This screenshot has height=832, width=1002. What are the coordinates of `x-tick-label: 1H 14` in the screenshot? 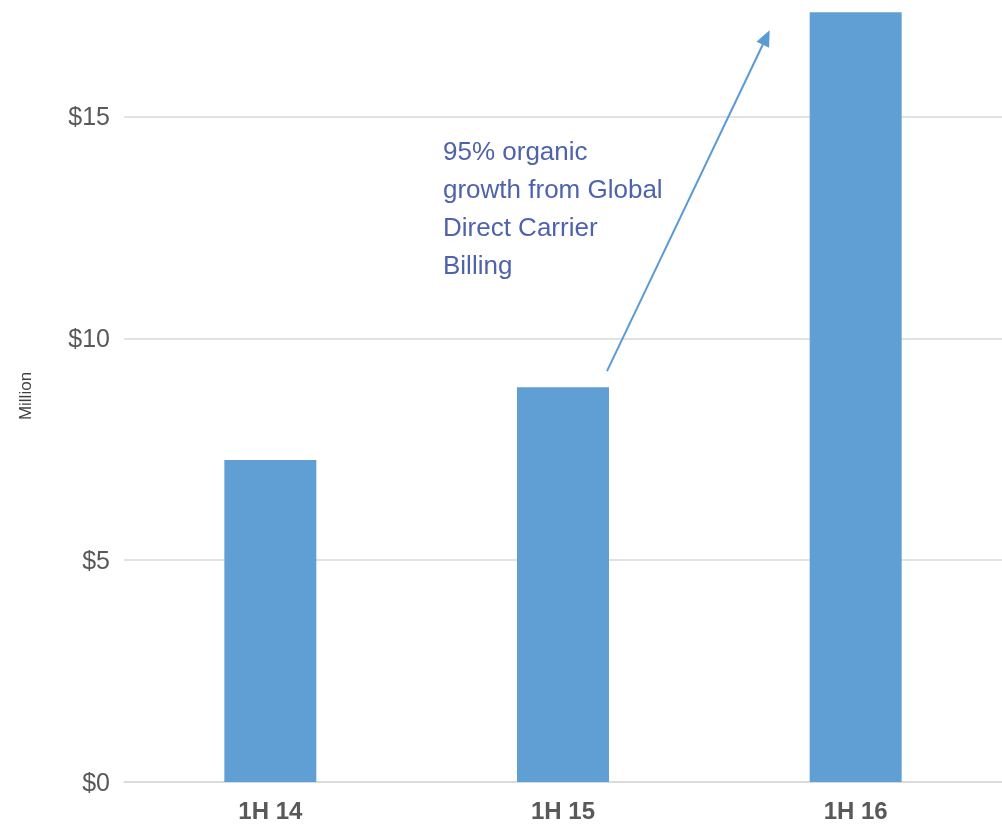 It's located at (271, 810).